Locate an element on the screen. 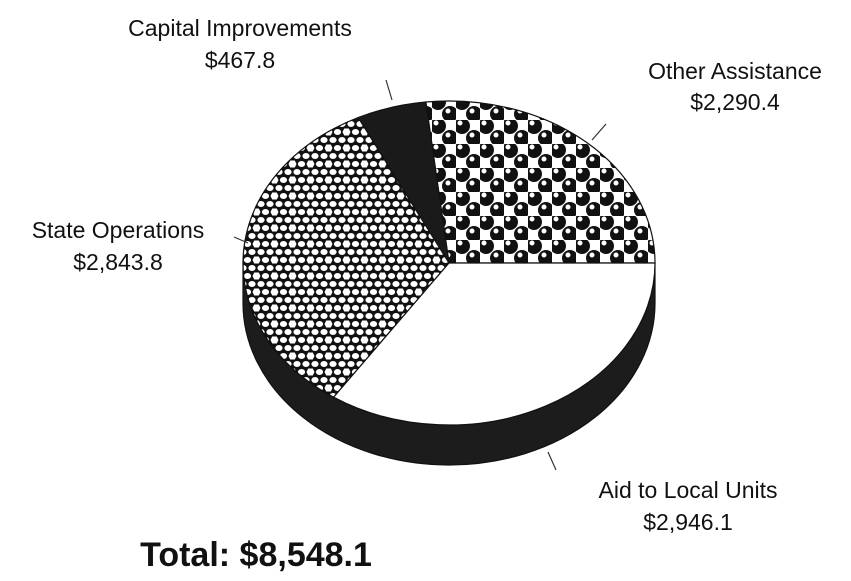 The width and height of the screenshot is (851, 581). slice-label: Capital Improvements is located at coordinates (240, 28).